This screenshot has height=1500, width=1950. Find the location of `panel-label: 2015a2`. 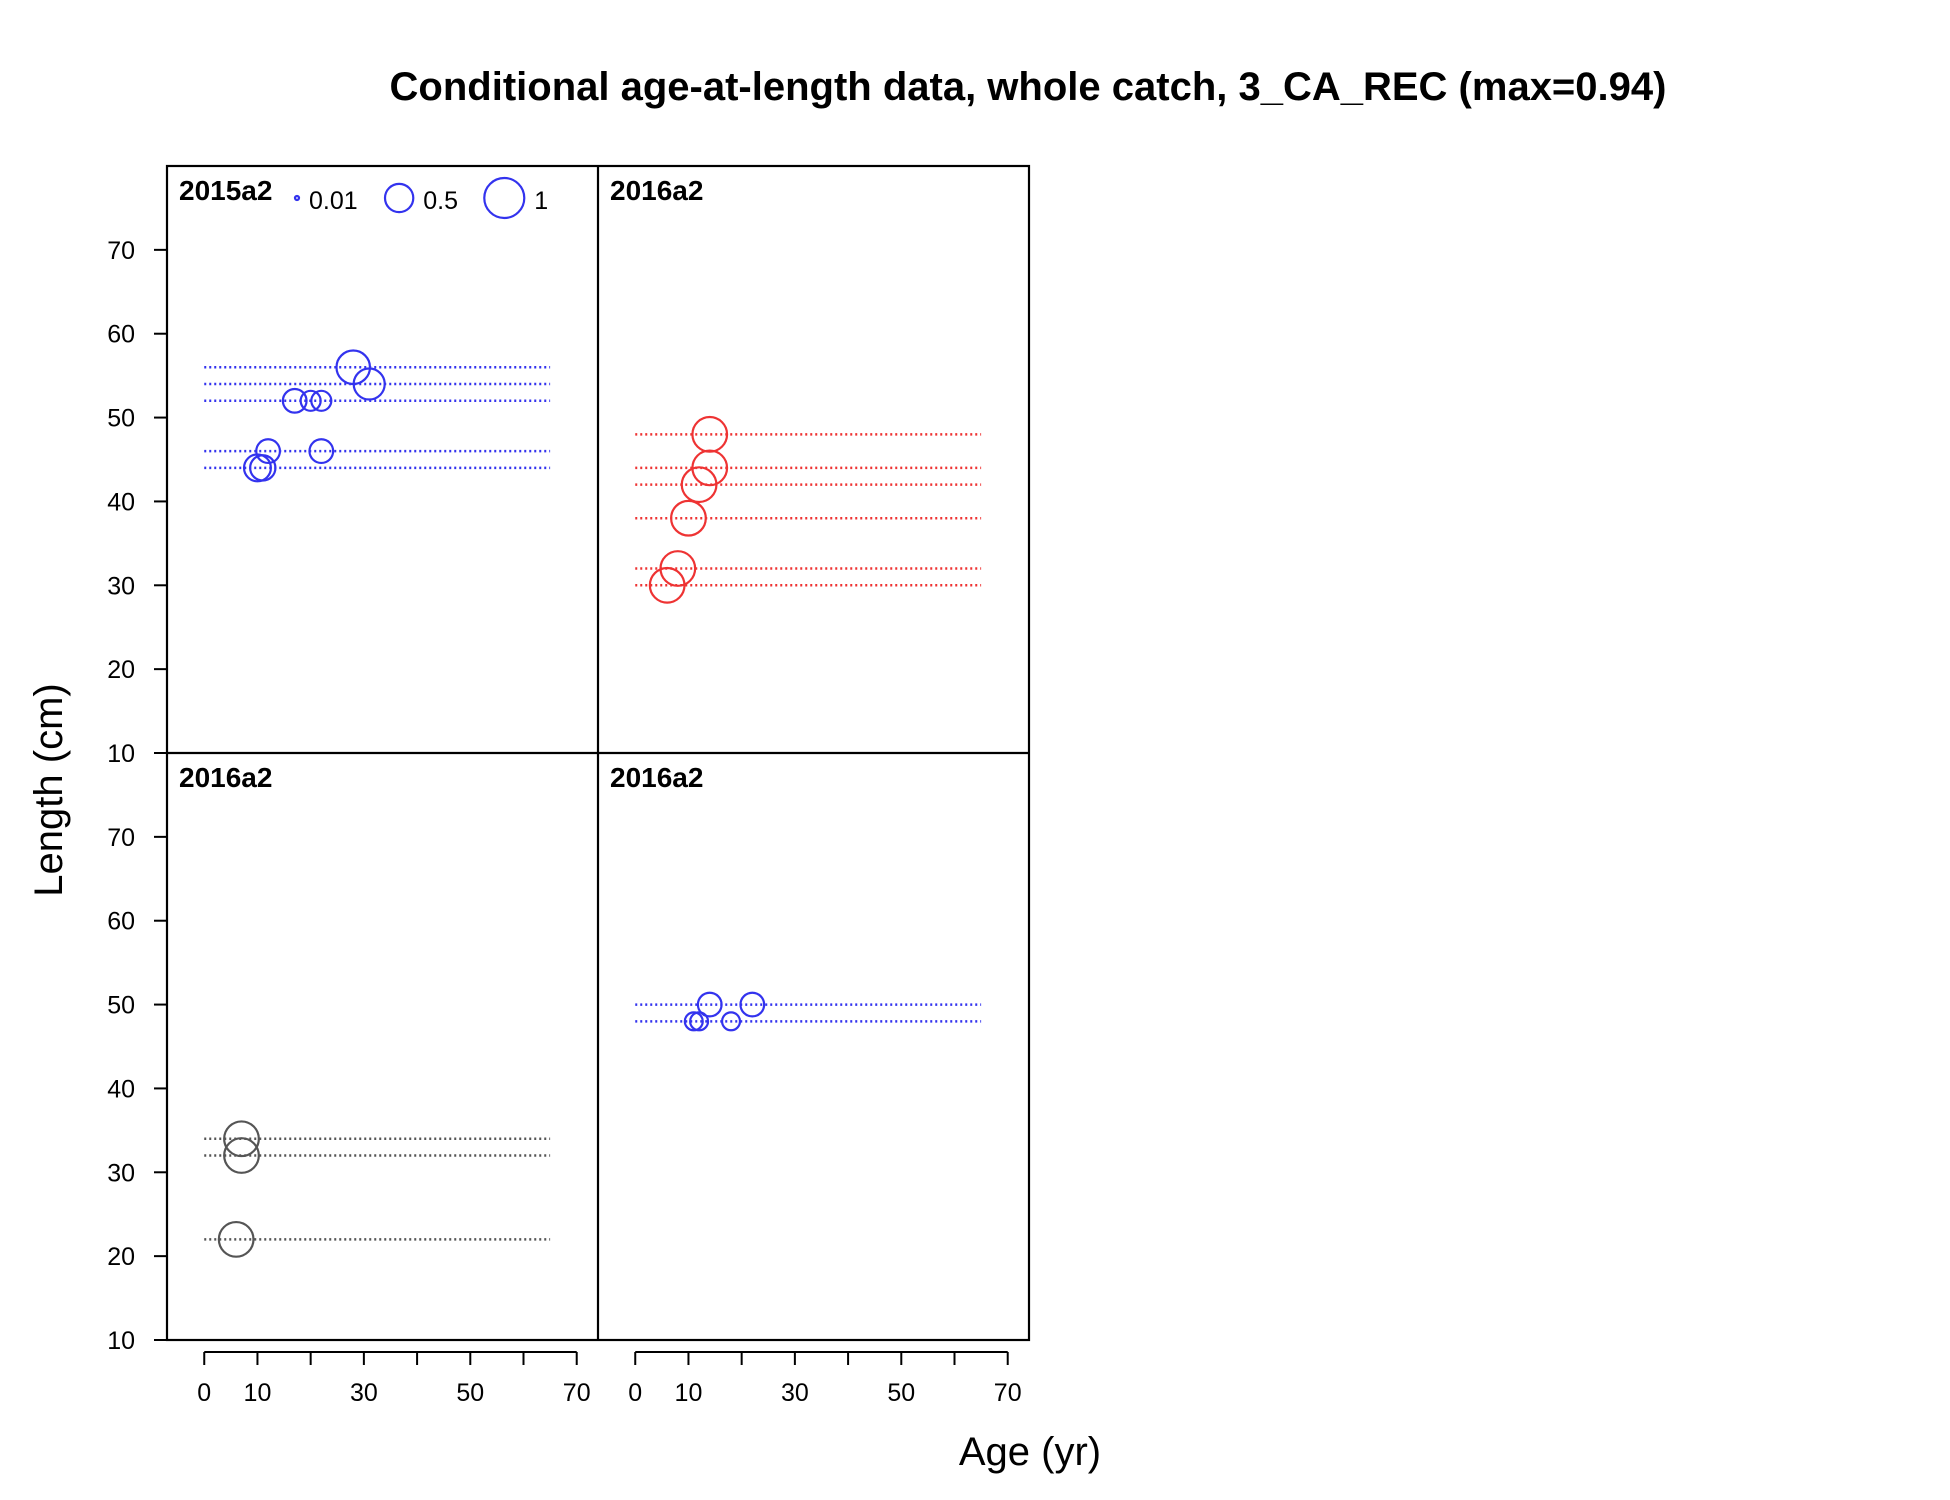

panel-label: 2015a2 is located at coordinates (225, 190).